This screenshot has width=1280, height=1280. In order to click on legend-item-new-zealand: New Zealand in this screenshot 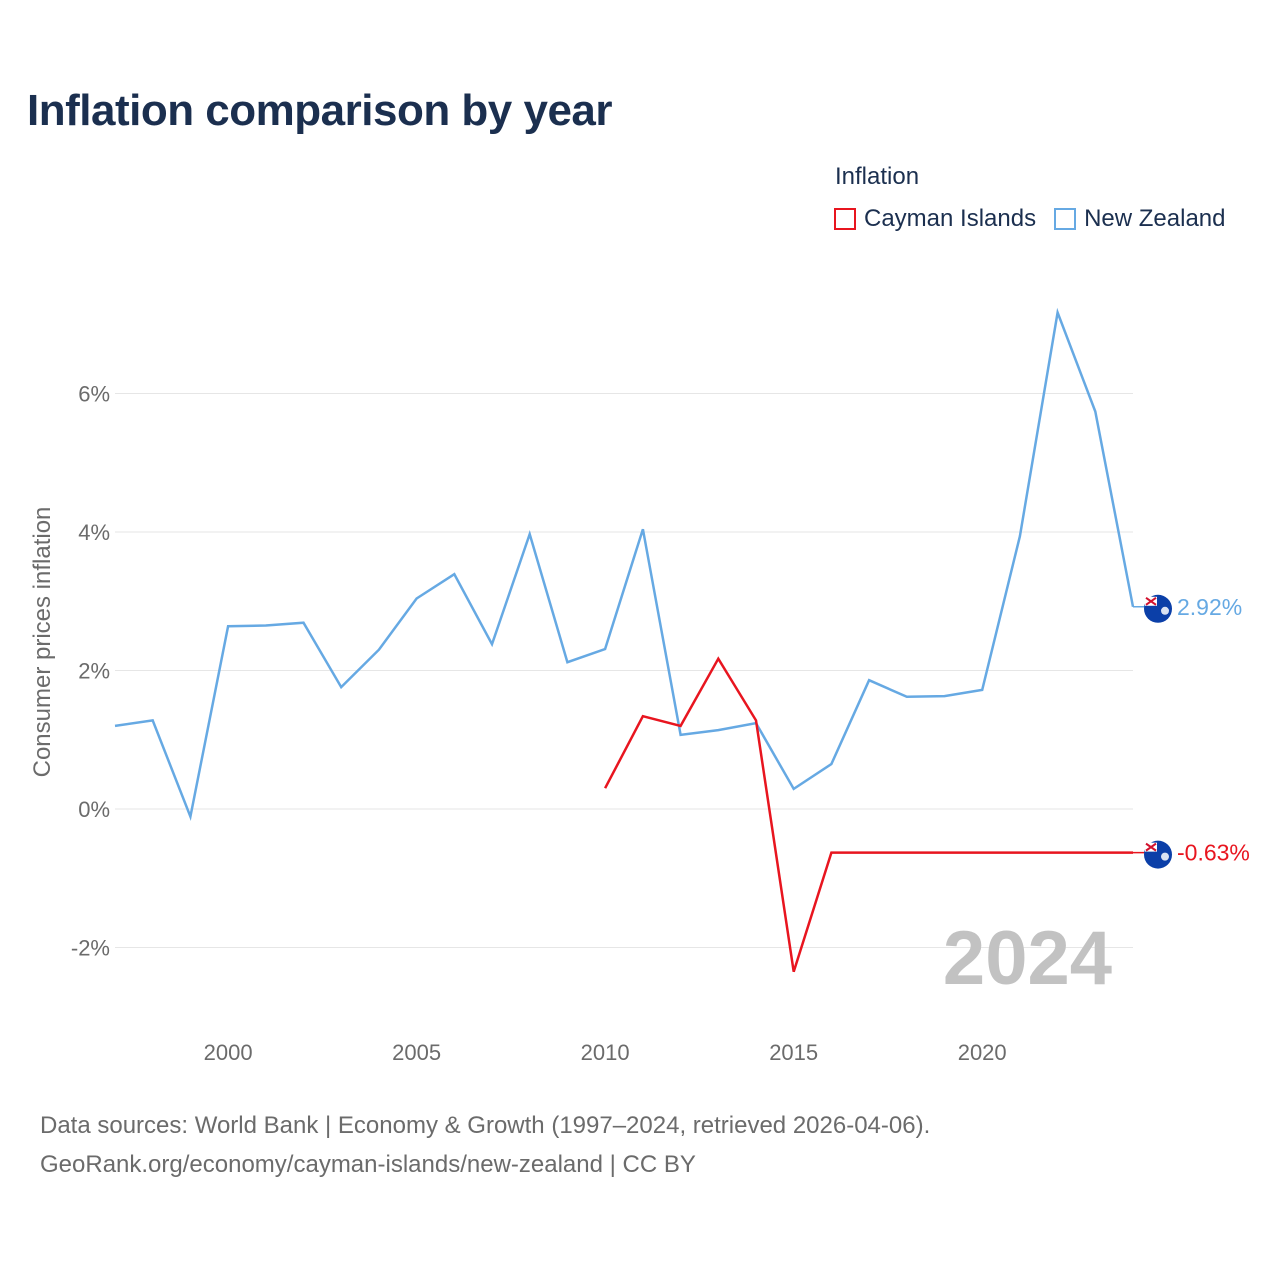, I will do `click(1140, 219)`.